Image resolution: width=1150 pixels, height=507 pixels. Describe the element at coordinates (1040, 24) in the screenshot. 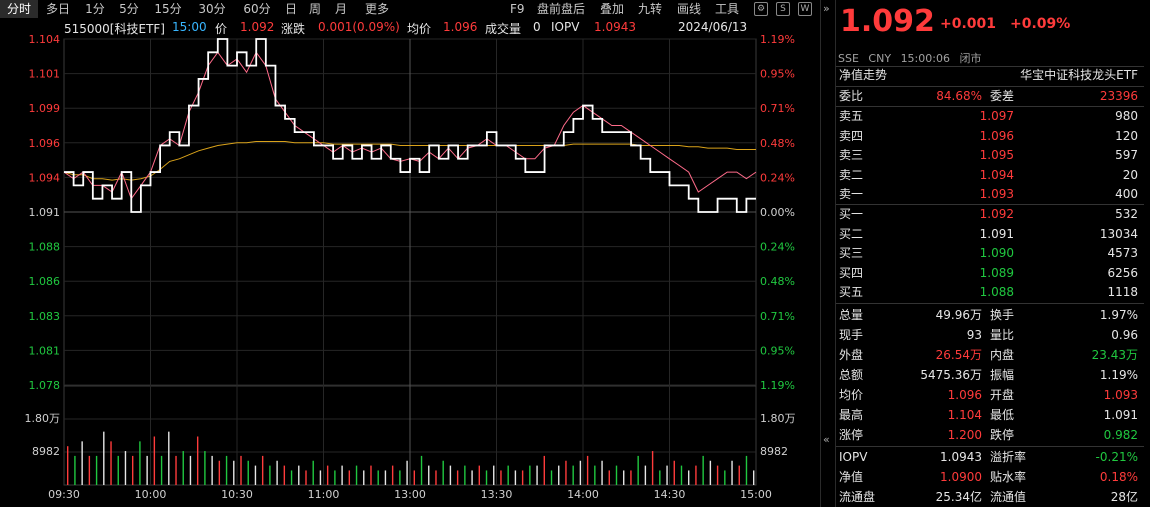

I see `price-change-pct: +0.09%` at that location.